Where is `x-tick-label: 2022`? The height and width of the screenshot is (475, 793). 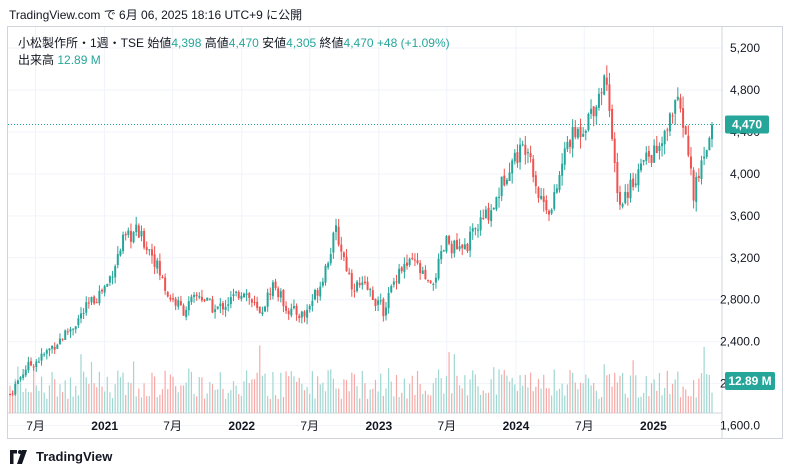 x-tick-label: 2022 is located at coordinates (241, 426).